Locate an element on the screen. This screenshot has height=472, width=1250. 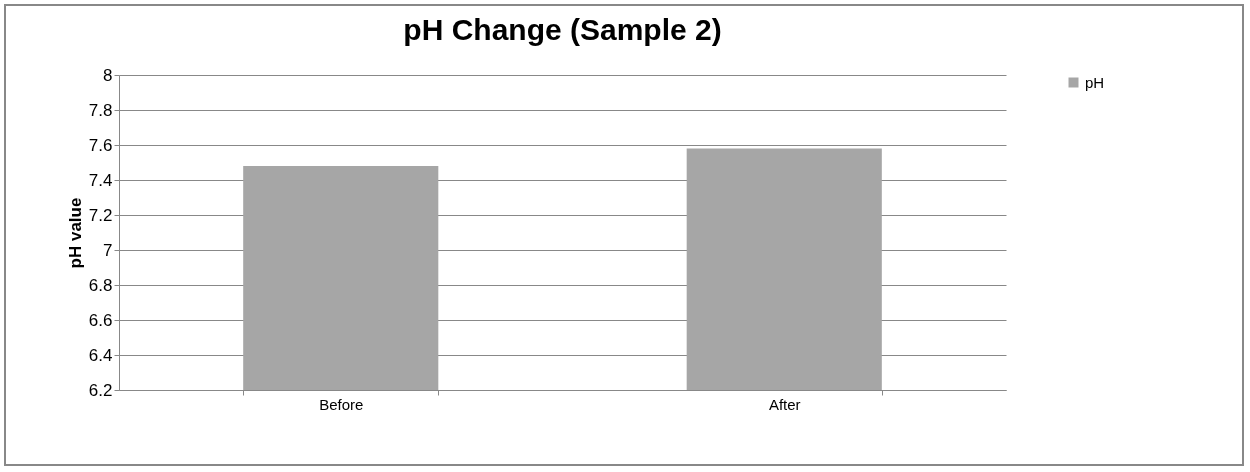
legend-label: pH is located at coordinates (1095, 82).